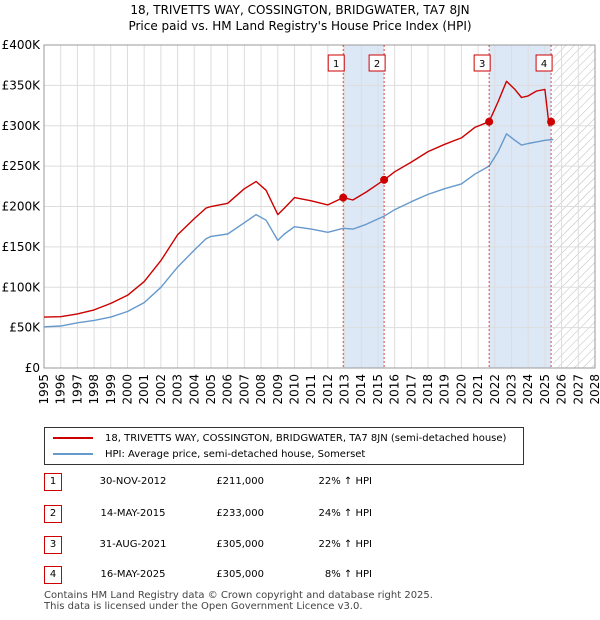 The height and width of the screenshot is (620, 600). Describe the element at coordinates (32, 368) in the screenshot. I see `y-tick-label: £0` at that location.